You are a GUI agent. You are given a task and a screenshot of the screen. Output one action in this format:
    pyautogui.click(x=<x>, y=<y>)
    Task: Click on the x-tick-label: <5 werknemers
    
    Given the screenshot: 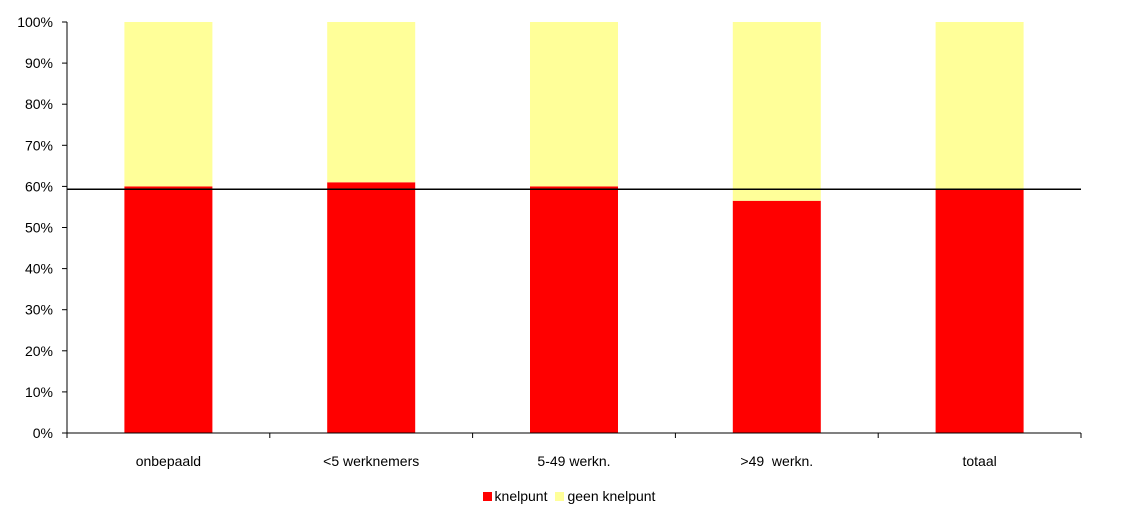 What is the action you would take?
    pyautogui.click(x=371, y=461)
    